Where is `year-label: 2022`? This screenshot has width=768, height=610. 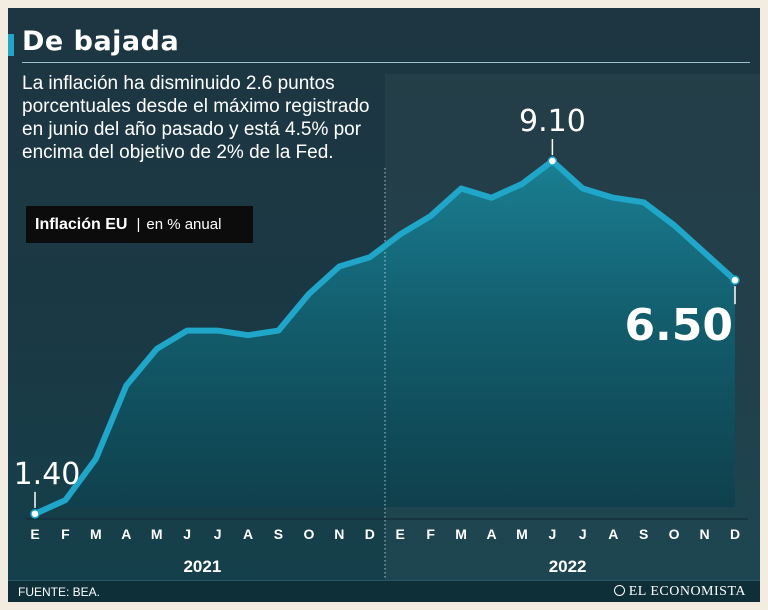 year-label: 2022 is located at coordinates (568, 566).